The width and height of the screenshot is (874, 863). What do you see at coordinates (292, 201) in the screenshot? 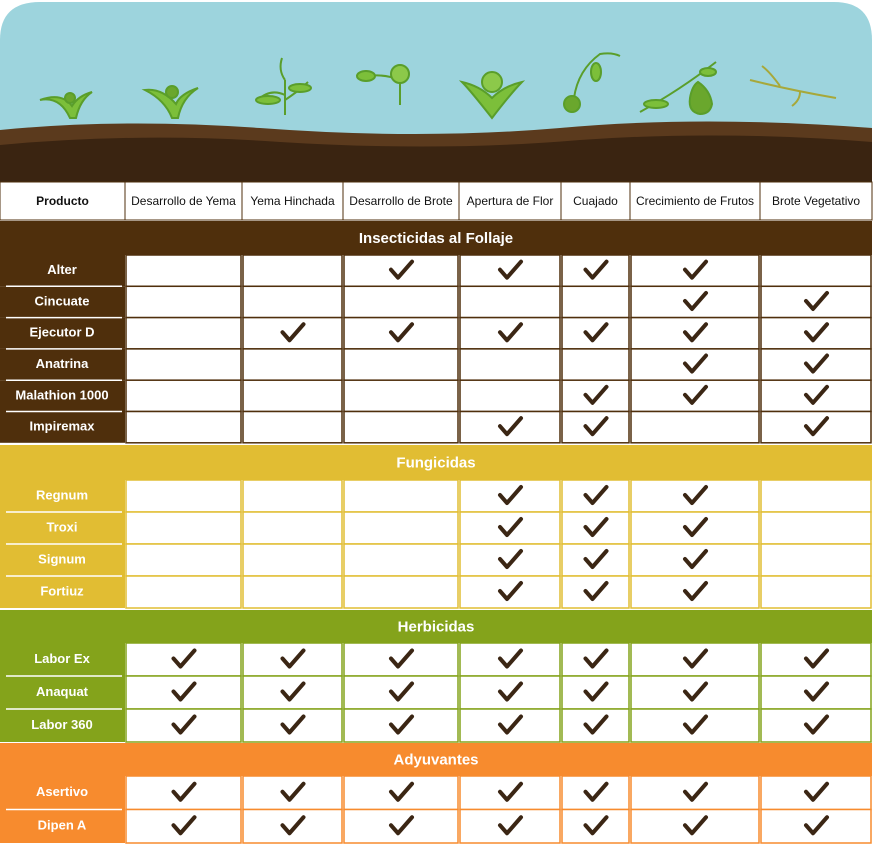
I see `column-header: Yema Hinchada` at bounding box center [292, 201].